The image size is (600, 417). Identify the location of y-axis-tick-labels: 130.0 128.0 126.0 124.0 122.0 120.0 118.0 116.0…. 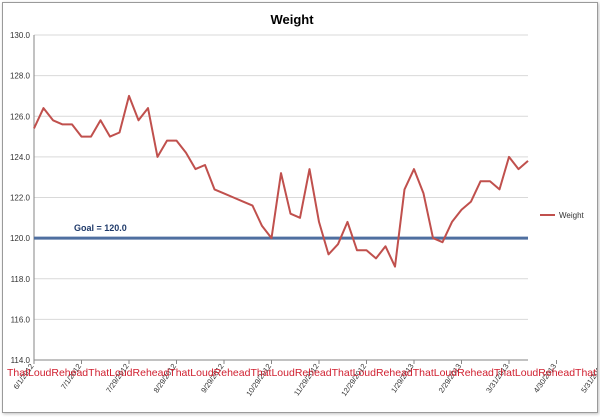
(20, 198).